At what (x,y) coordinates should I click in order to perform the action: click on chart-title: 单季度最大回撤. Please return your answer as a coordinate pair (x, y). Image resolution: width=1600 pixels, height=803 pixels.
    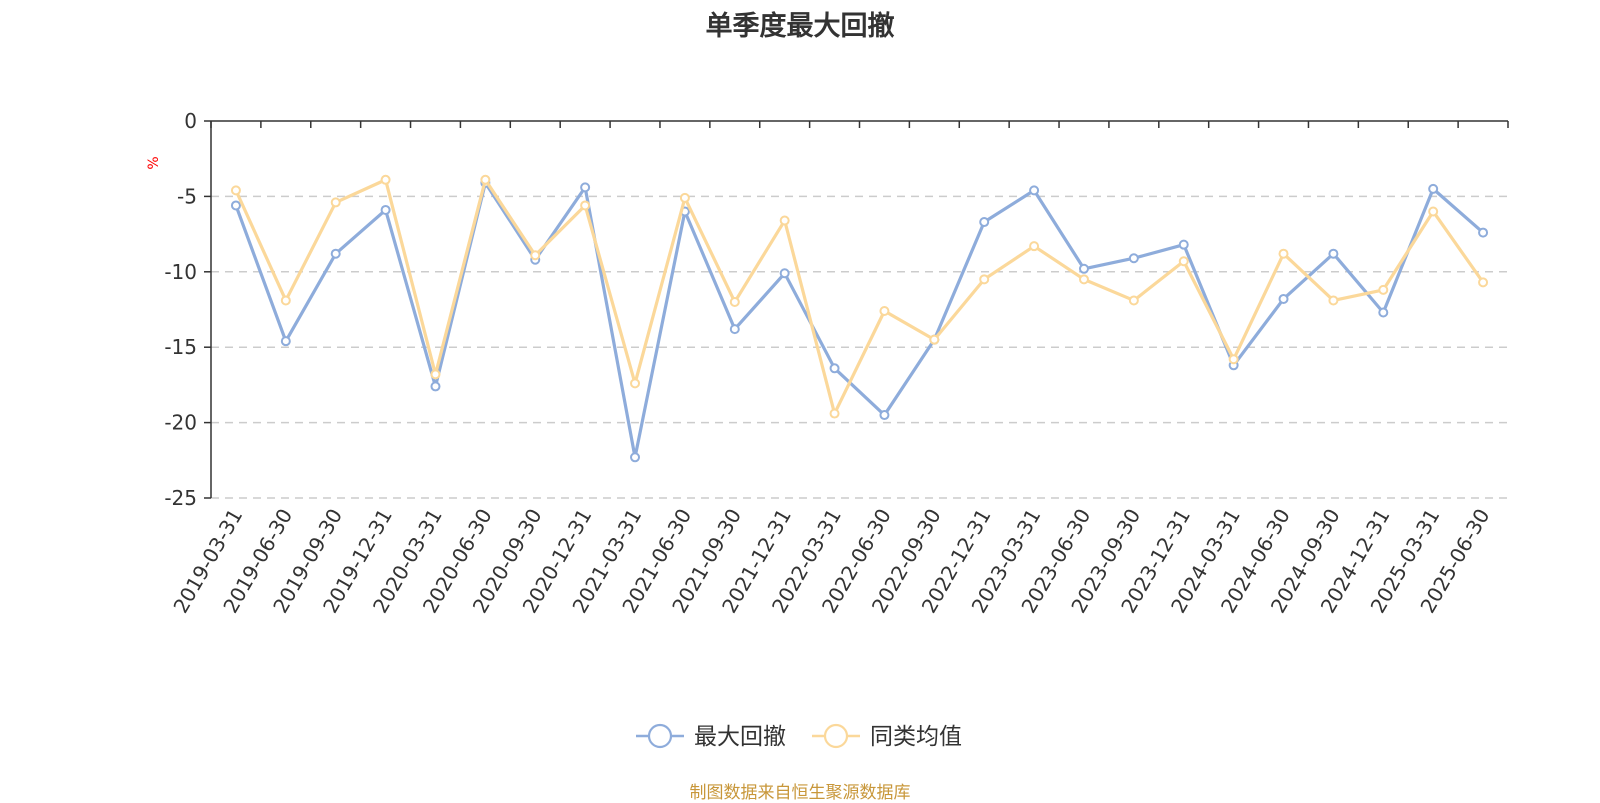
    Looking at the image, I should click on (800, 26).